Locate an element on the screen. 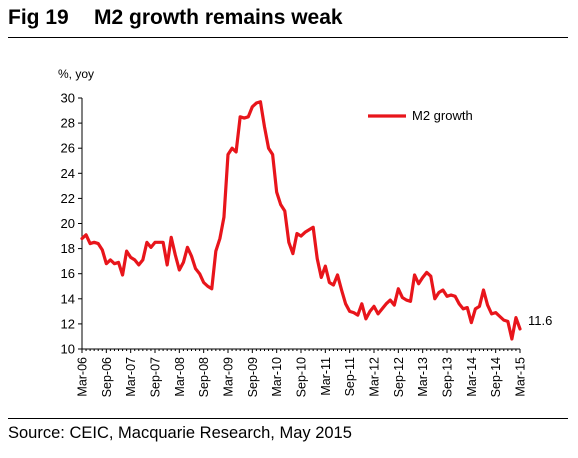 This screenshot has height=458, width=578. x-tick-label: Mar-07 is located at coordinates (131, 377).